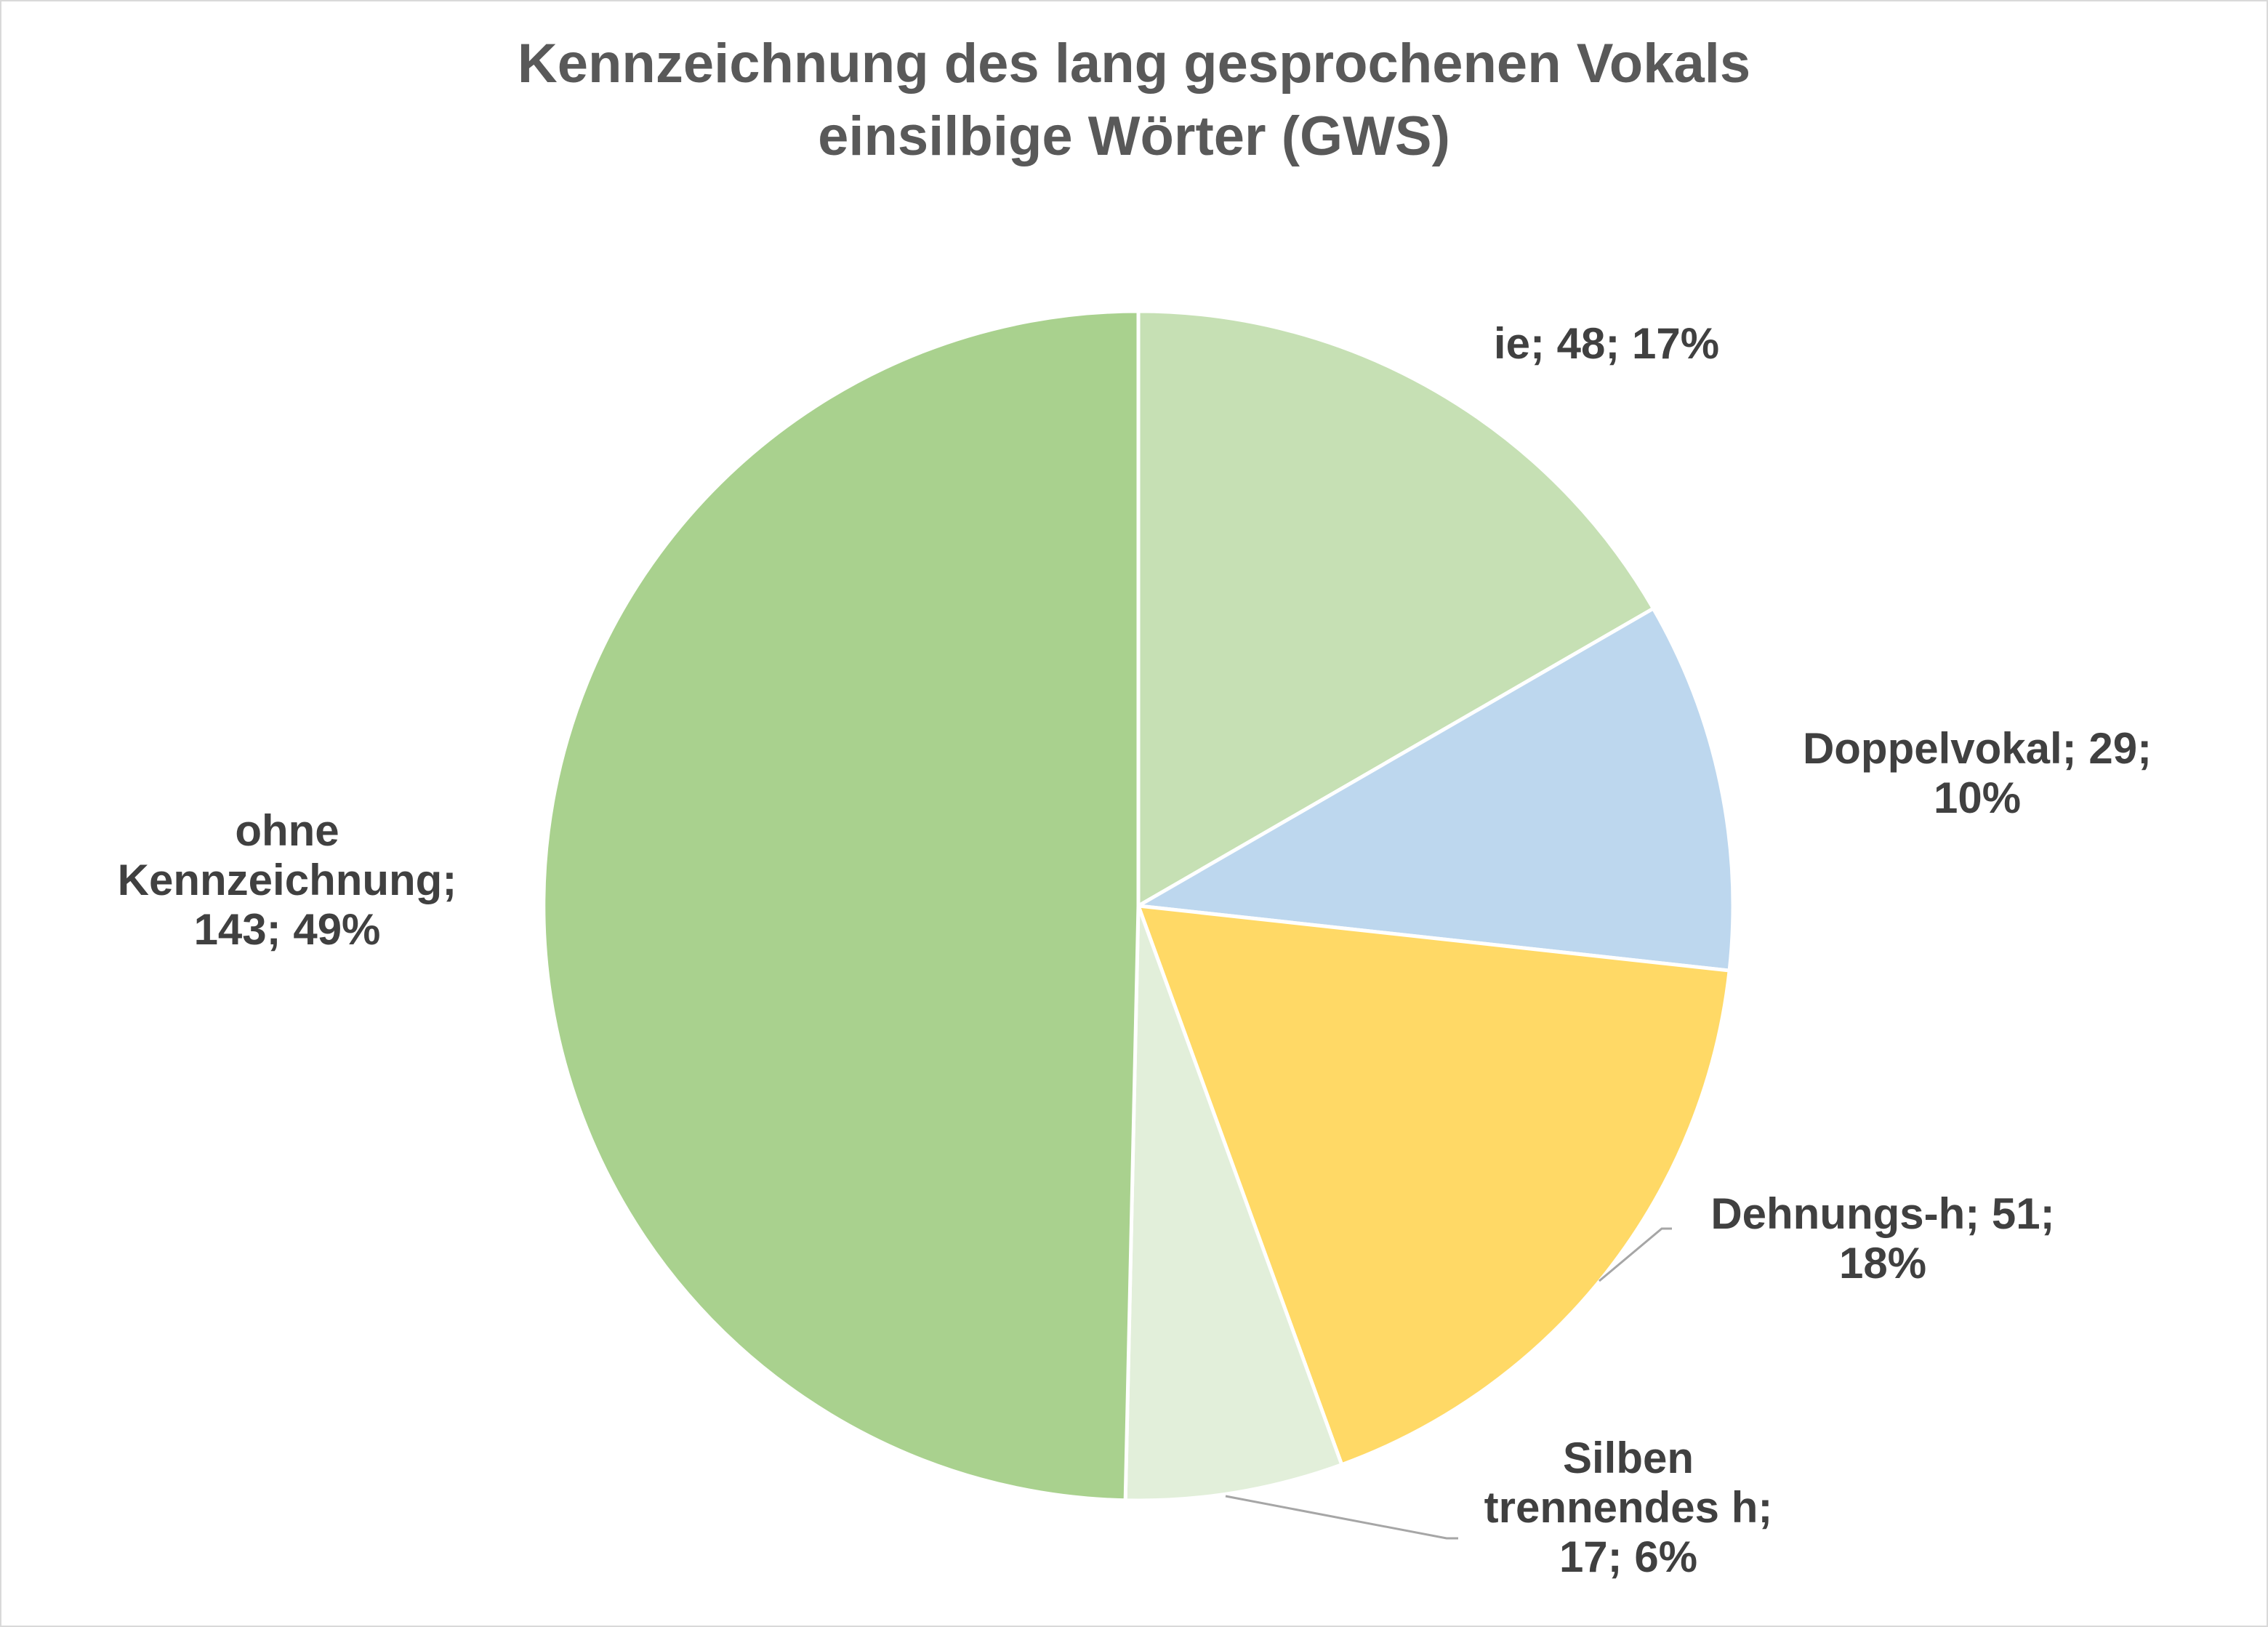 The width and height of the screenshot is (2268, 1627). Describe the element at coordinates (1341, 1517) in the screenshot. I see `leader-line-silben-trennendes-h` at that location.